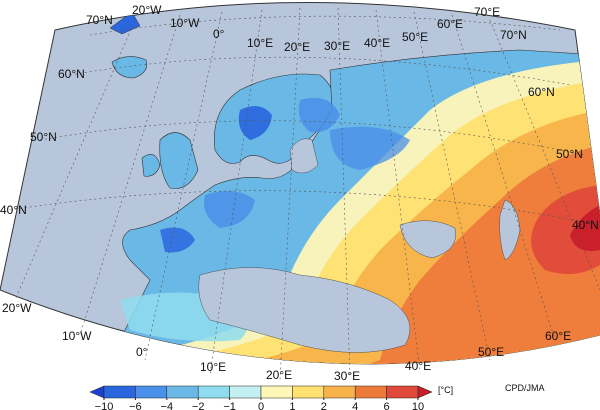 The image size is (600, 410). Describe the element at coordinates (347, 376) in the screenshot. I see `lon-label-30e-bottom: 30°E` at that location.